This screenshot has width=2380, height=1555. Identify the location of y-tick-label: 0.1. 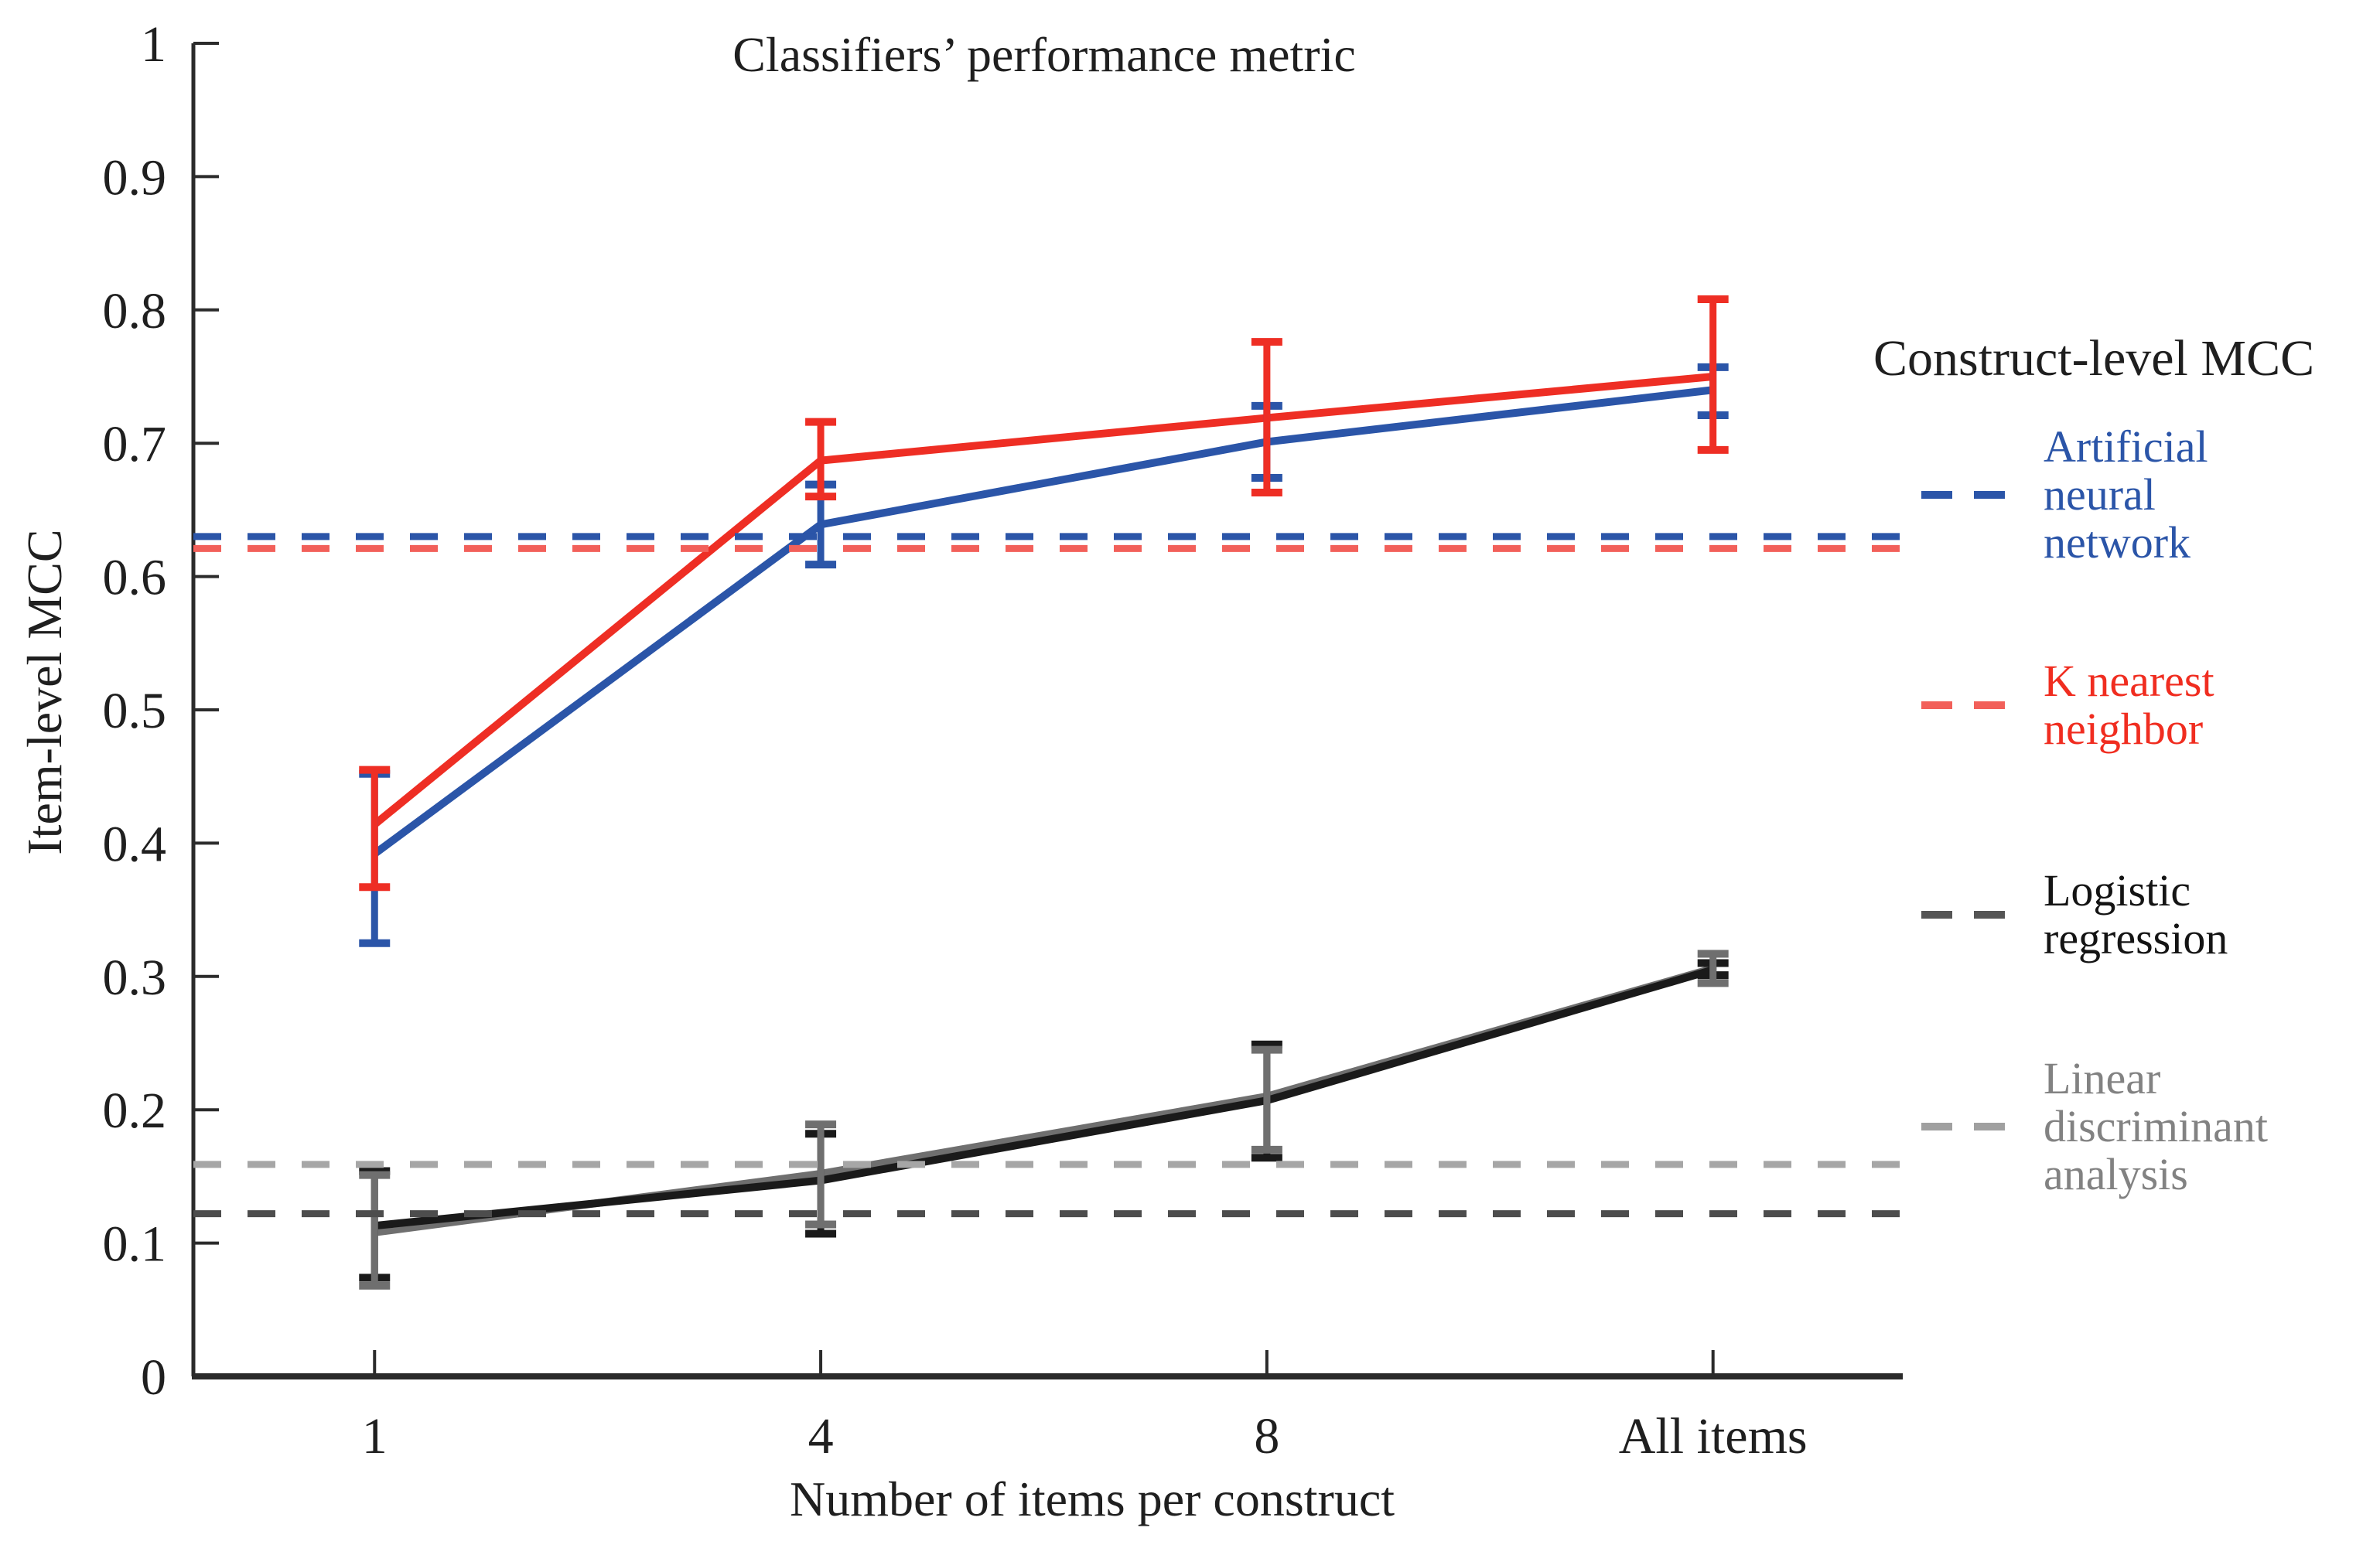
(135, 1244).